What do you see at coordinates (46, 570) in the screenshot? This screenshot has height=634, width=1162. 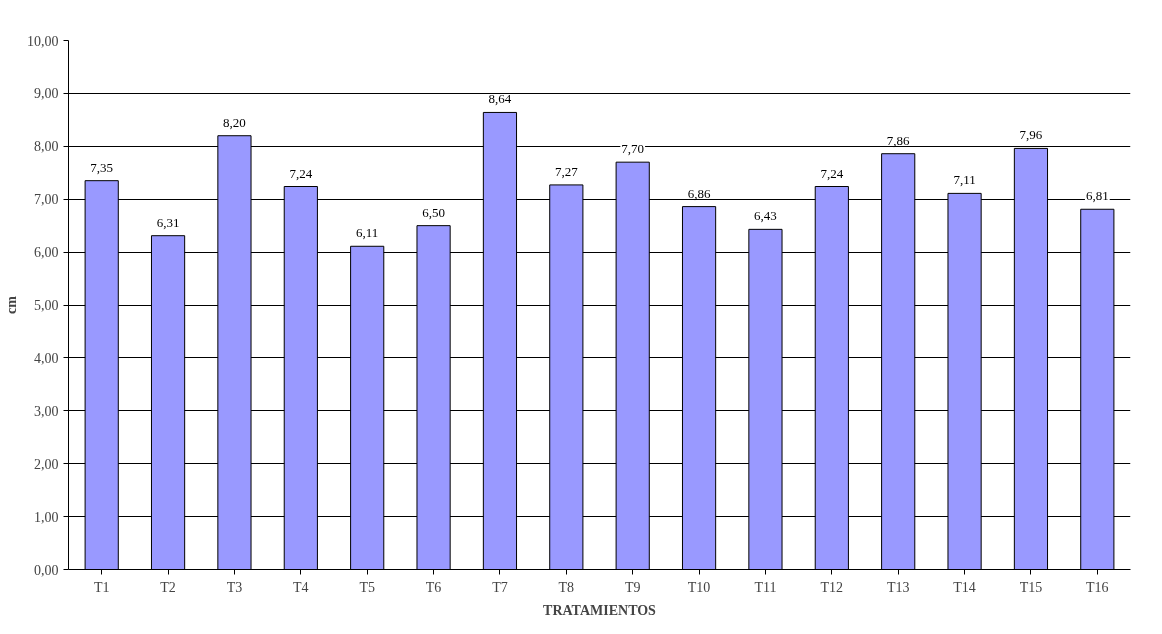 I see `y-tick-label: 0,00` at bounding box center [46, 570].